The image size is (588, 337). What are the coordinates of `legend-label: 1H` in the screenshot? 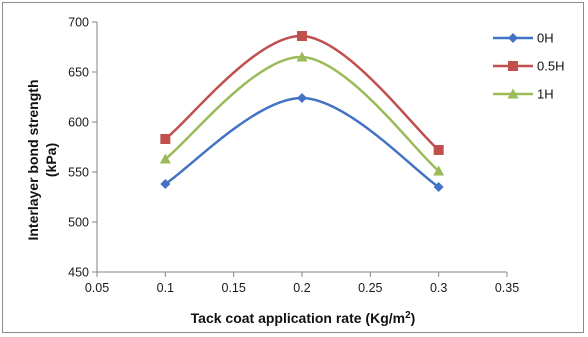 It's located at (545, 94).